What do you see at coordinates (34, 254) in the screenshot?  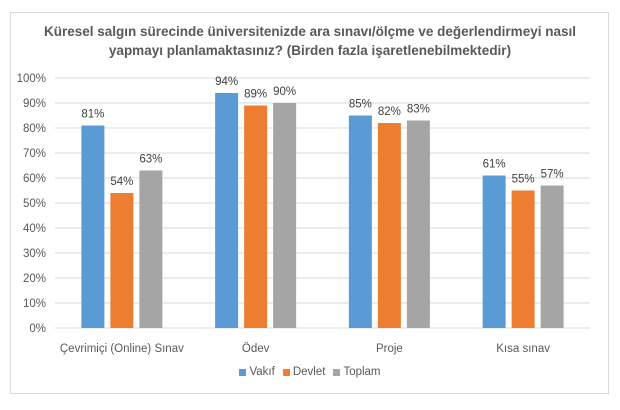 I see `y-tick-label: 30%` at bounding box center [34, 254].